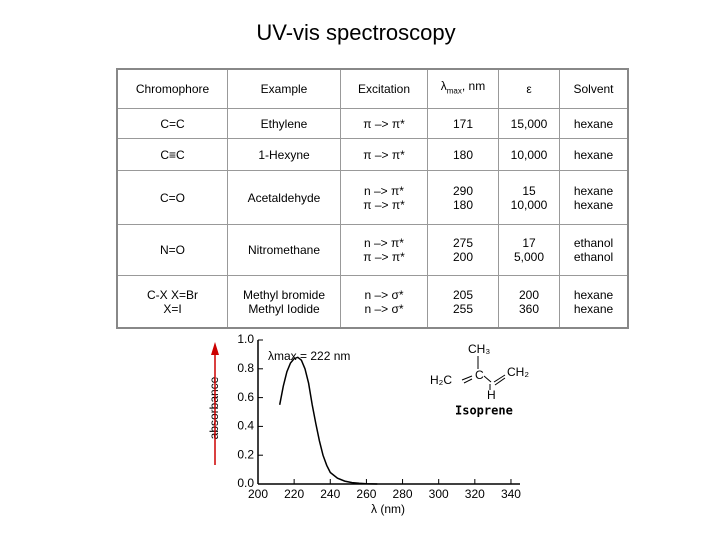 This screenshot has height=540, width=720. I want to click on cell-line: C=O, so click(172, 197).